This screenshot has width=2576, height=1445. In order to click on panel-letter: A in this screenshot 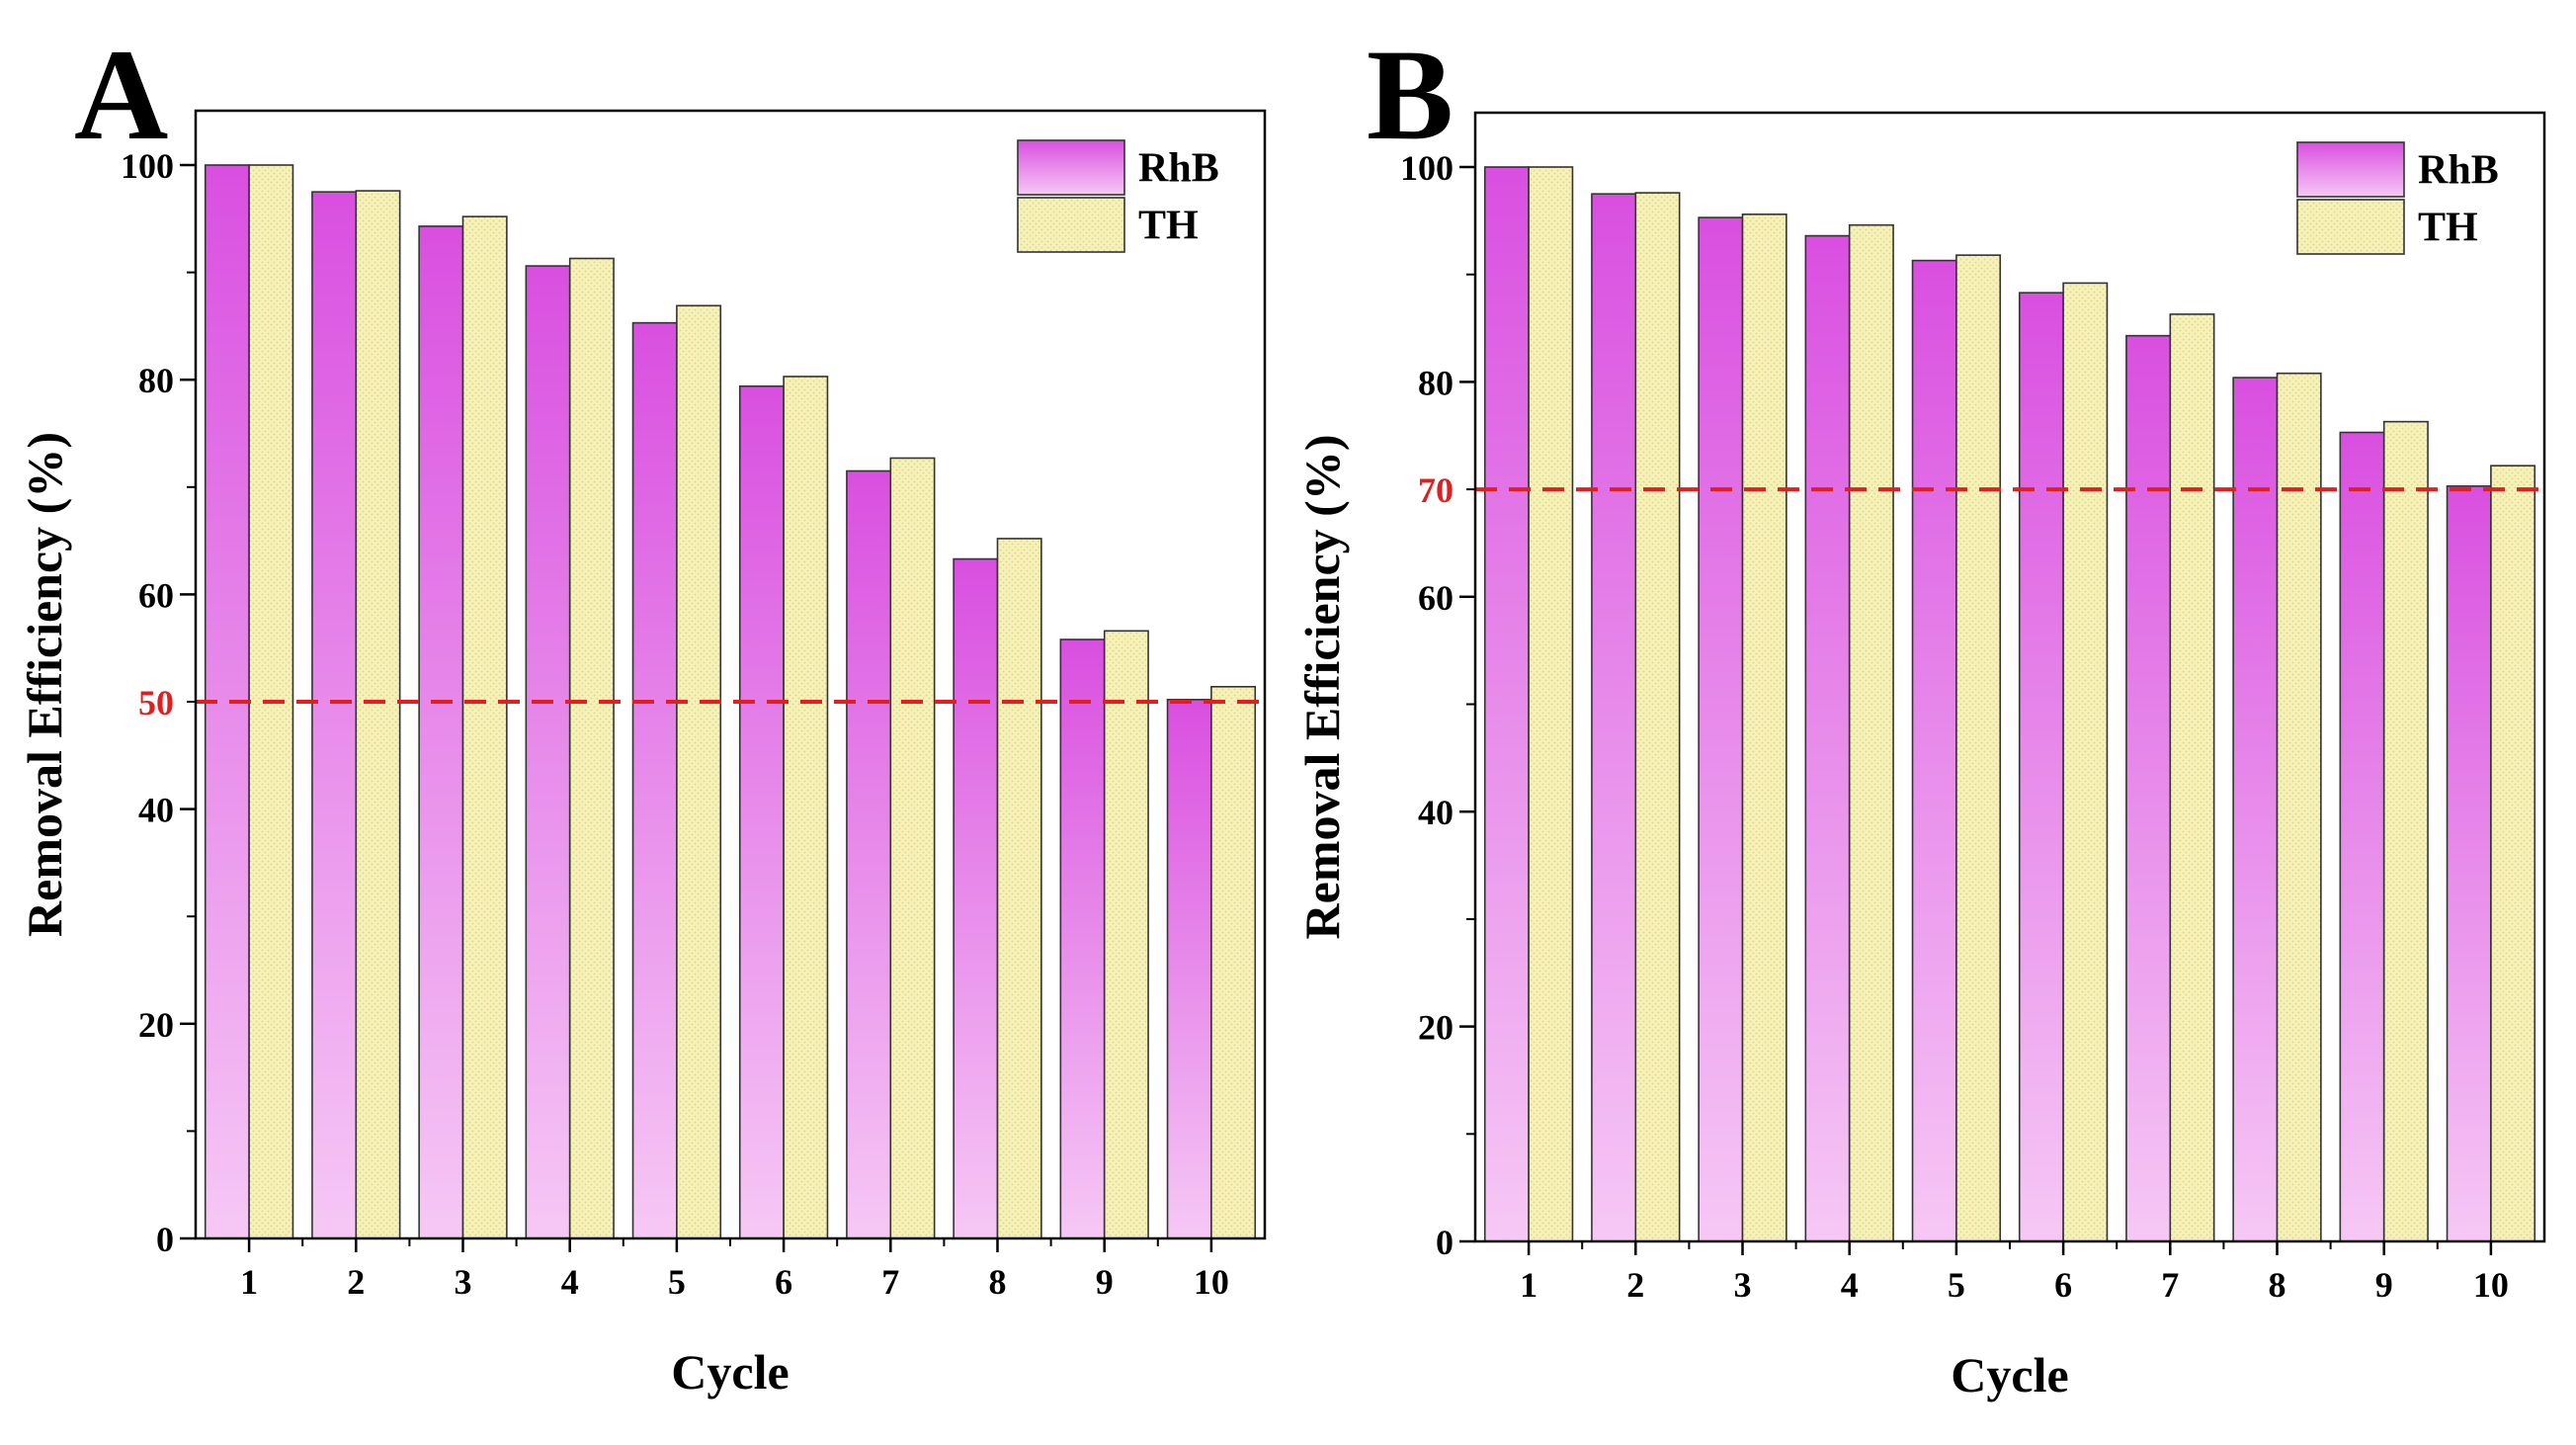, I will do `click(121, 94)`.